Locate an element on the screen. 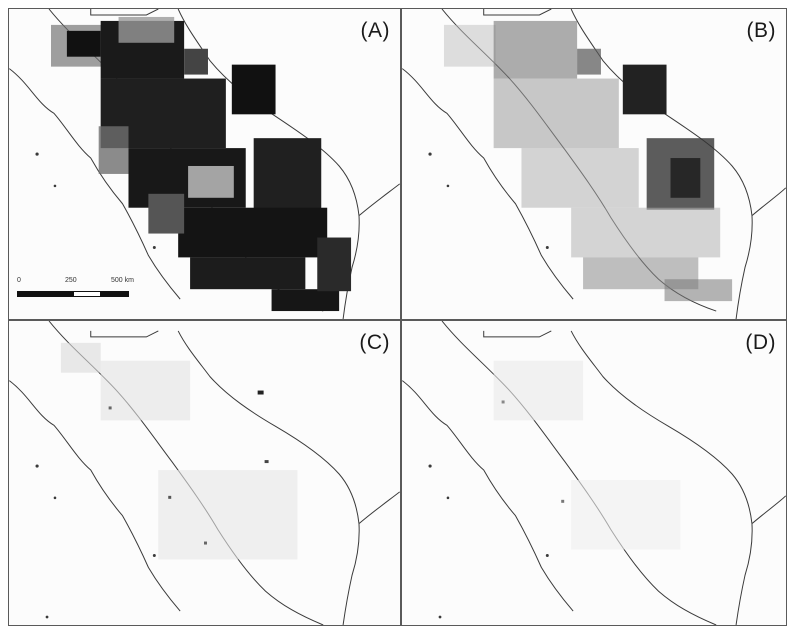 This screenshot has width=787, height=626. scale-ticks: 0 250 500 km is located at coordinates (77, 283).